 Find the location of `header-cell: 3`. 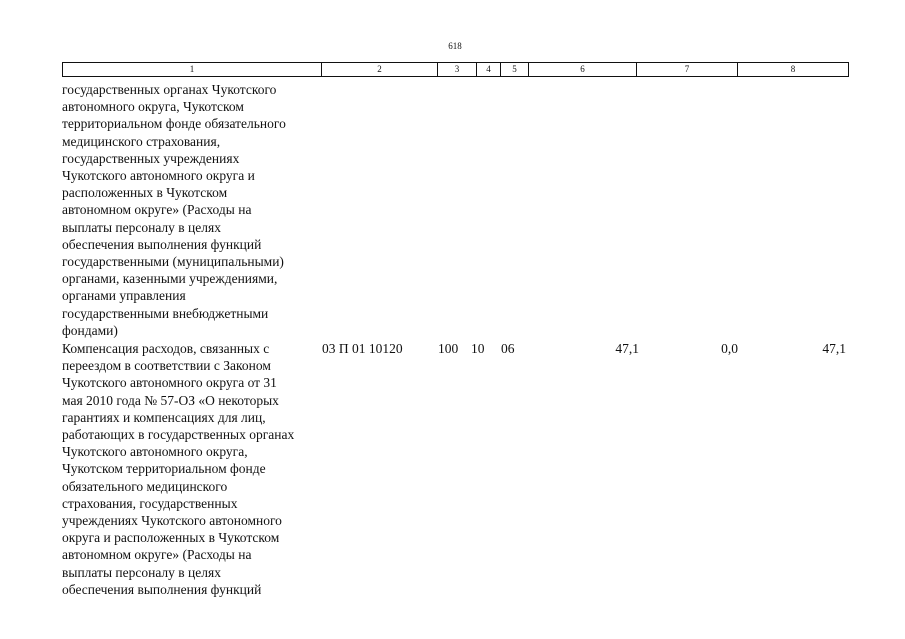

header-cell: 3 is located at coordinates (457, 69).